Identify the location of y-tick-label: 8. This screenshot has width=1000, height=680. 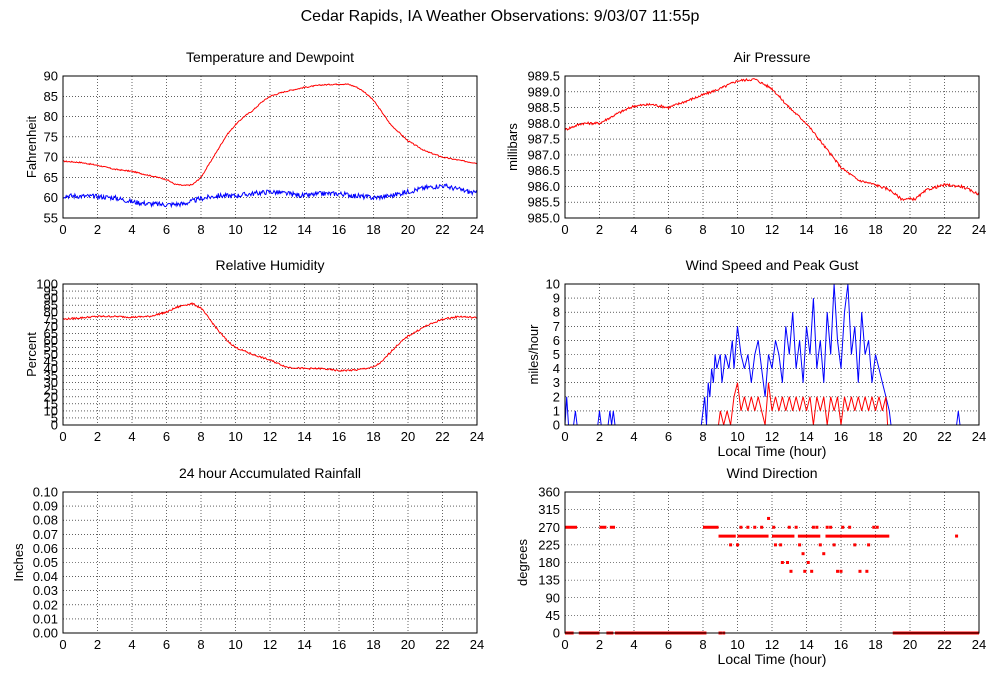
(556, 312).